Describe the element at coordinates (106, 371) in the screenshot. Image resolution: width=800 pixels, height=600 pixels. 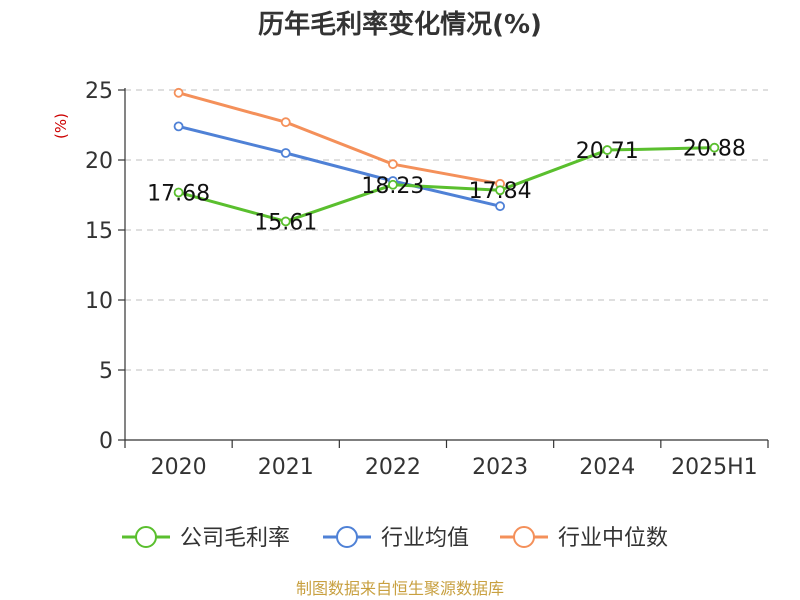
I see `y-tick-label-5: 5` at that location.